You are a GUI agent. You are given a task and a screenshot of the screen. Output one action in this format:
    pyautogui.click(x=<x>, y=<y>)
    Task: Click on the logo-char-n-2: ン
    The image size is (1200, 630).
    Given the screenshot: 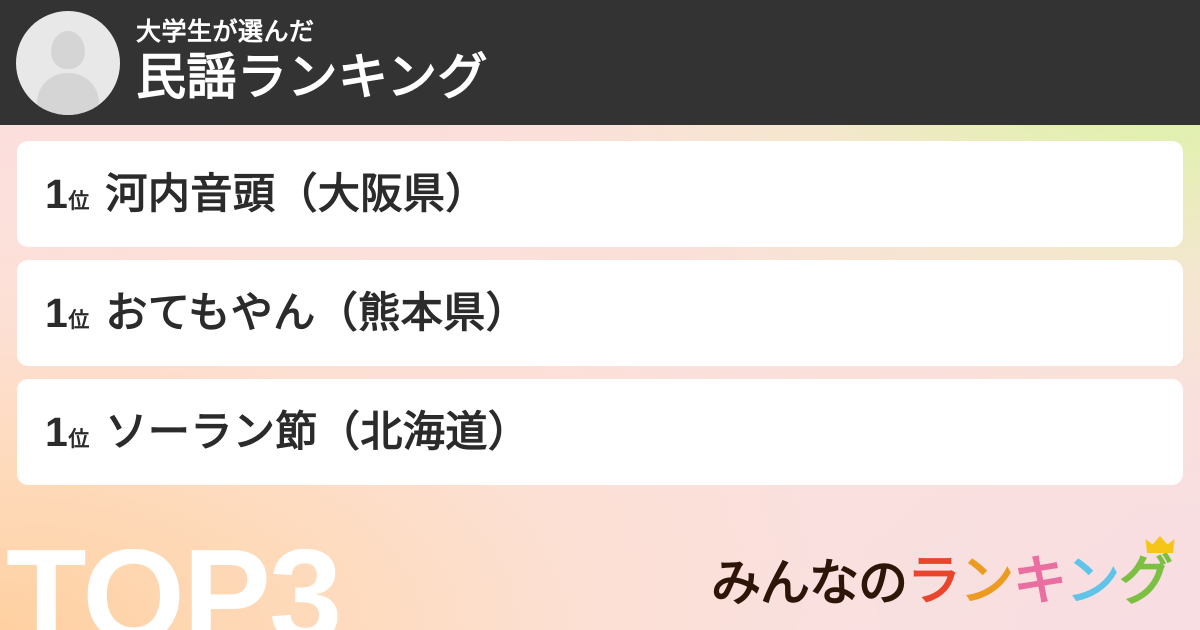 What is the action you would take?
    pyautogui.click(x=1093, y=581)
    